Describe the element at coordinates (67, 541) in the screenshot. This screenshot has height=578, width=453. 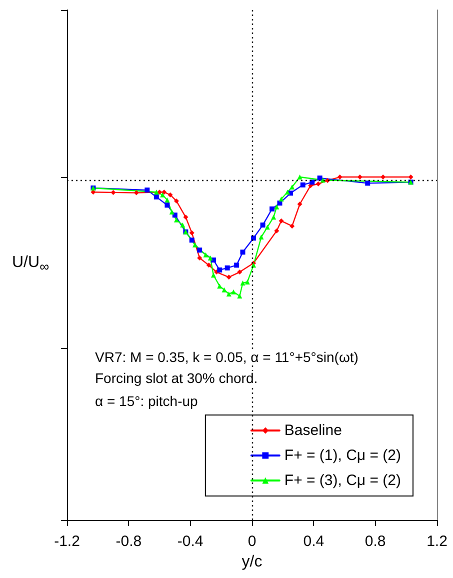
I see `x-tick-label: -1.2` at that location.